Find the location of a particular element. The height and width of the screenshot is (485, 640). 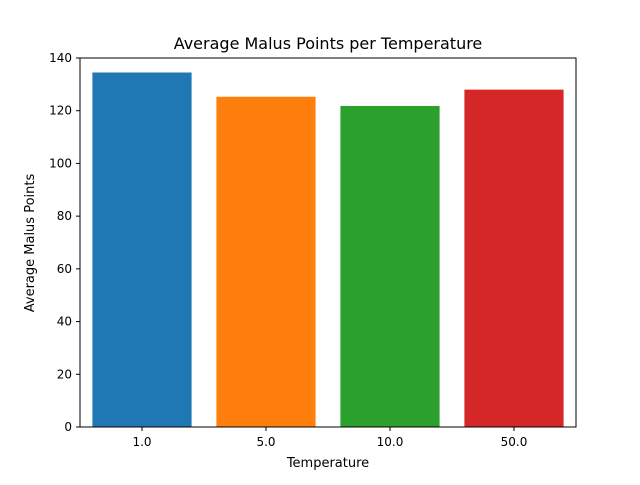

y-tick-label: 60 is located at coordinates (64, 269).